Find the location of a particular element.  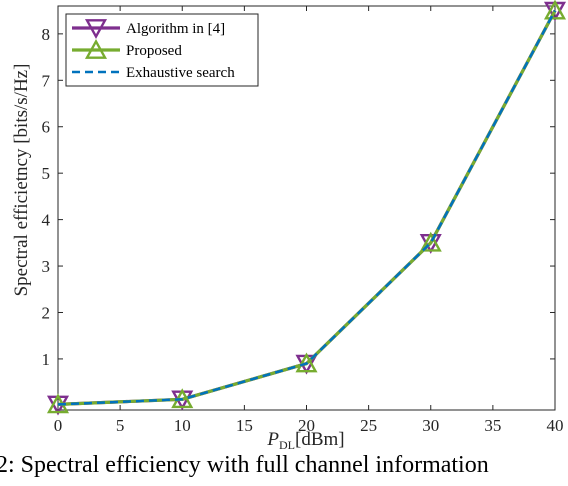

x-tick-label: 5 is located at coordinates (120, 425).